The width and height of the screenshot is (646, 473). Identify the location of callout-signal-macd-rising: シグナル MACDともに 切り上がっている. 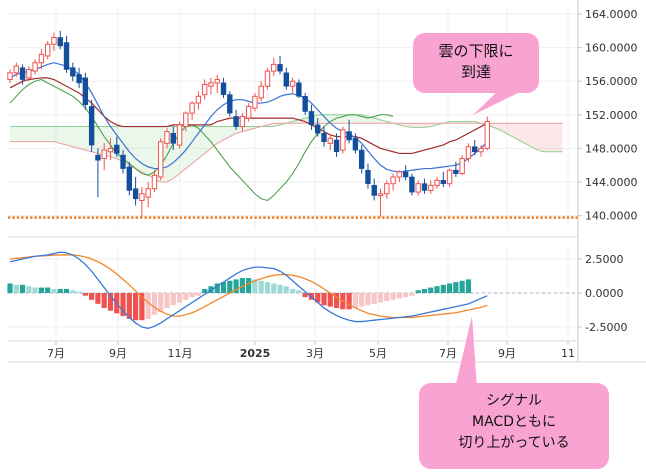
(514, 426).